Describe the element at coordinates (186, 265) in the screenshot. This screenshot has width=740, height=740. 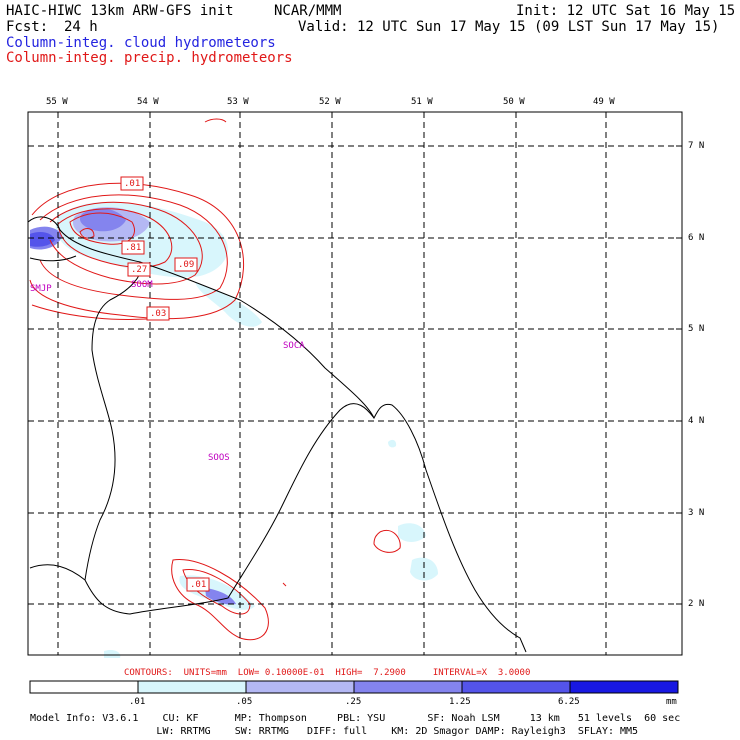
I see `contour-label: .09` at that location.